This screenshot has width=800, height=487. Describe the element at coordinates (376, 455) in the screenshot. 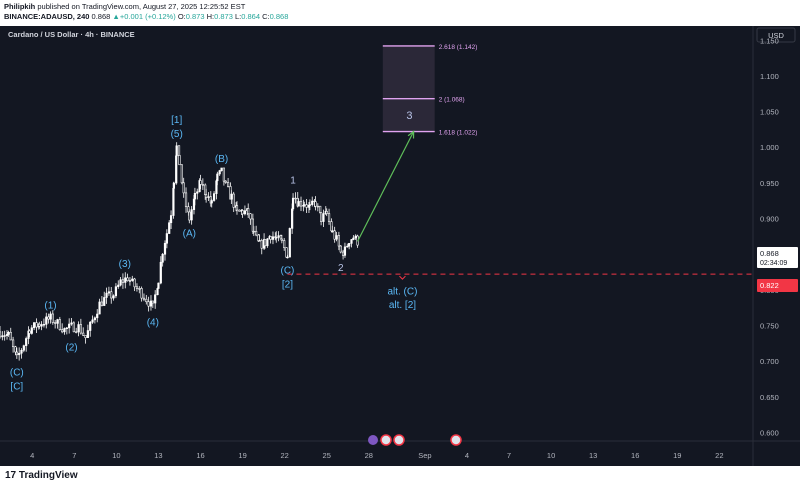

I see `time-axis: 4 7 10 13 16 19 22 25 28 Sep 4 7 10 13 16 19 22` at that location.